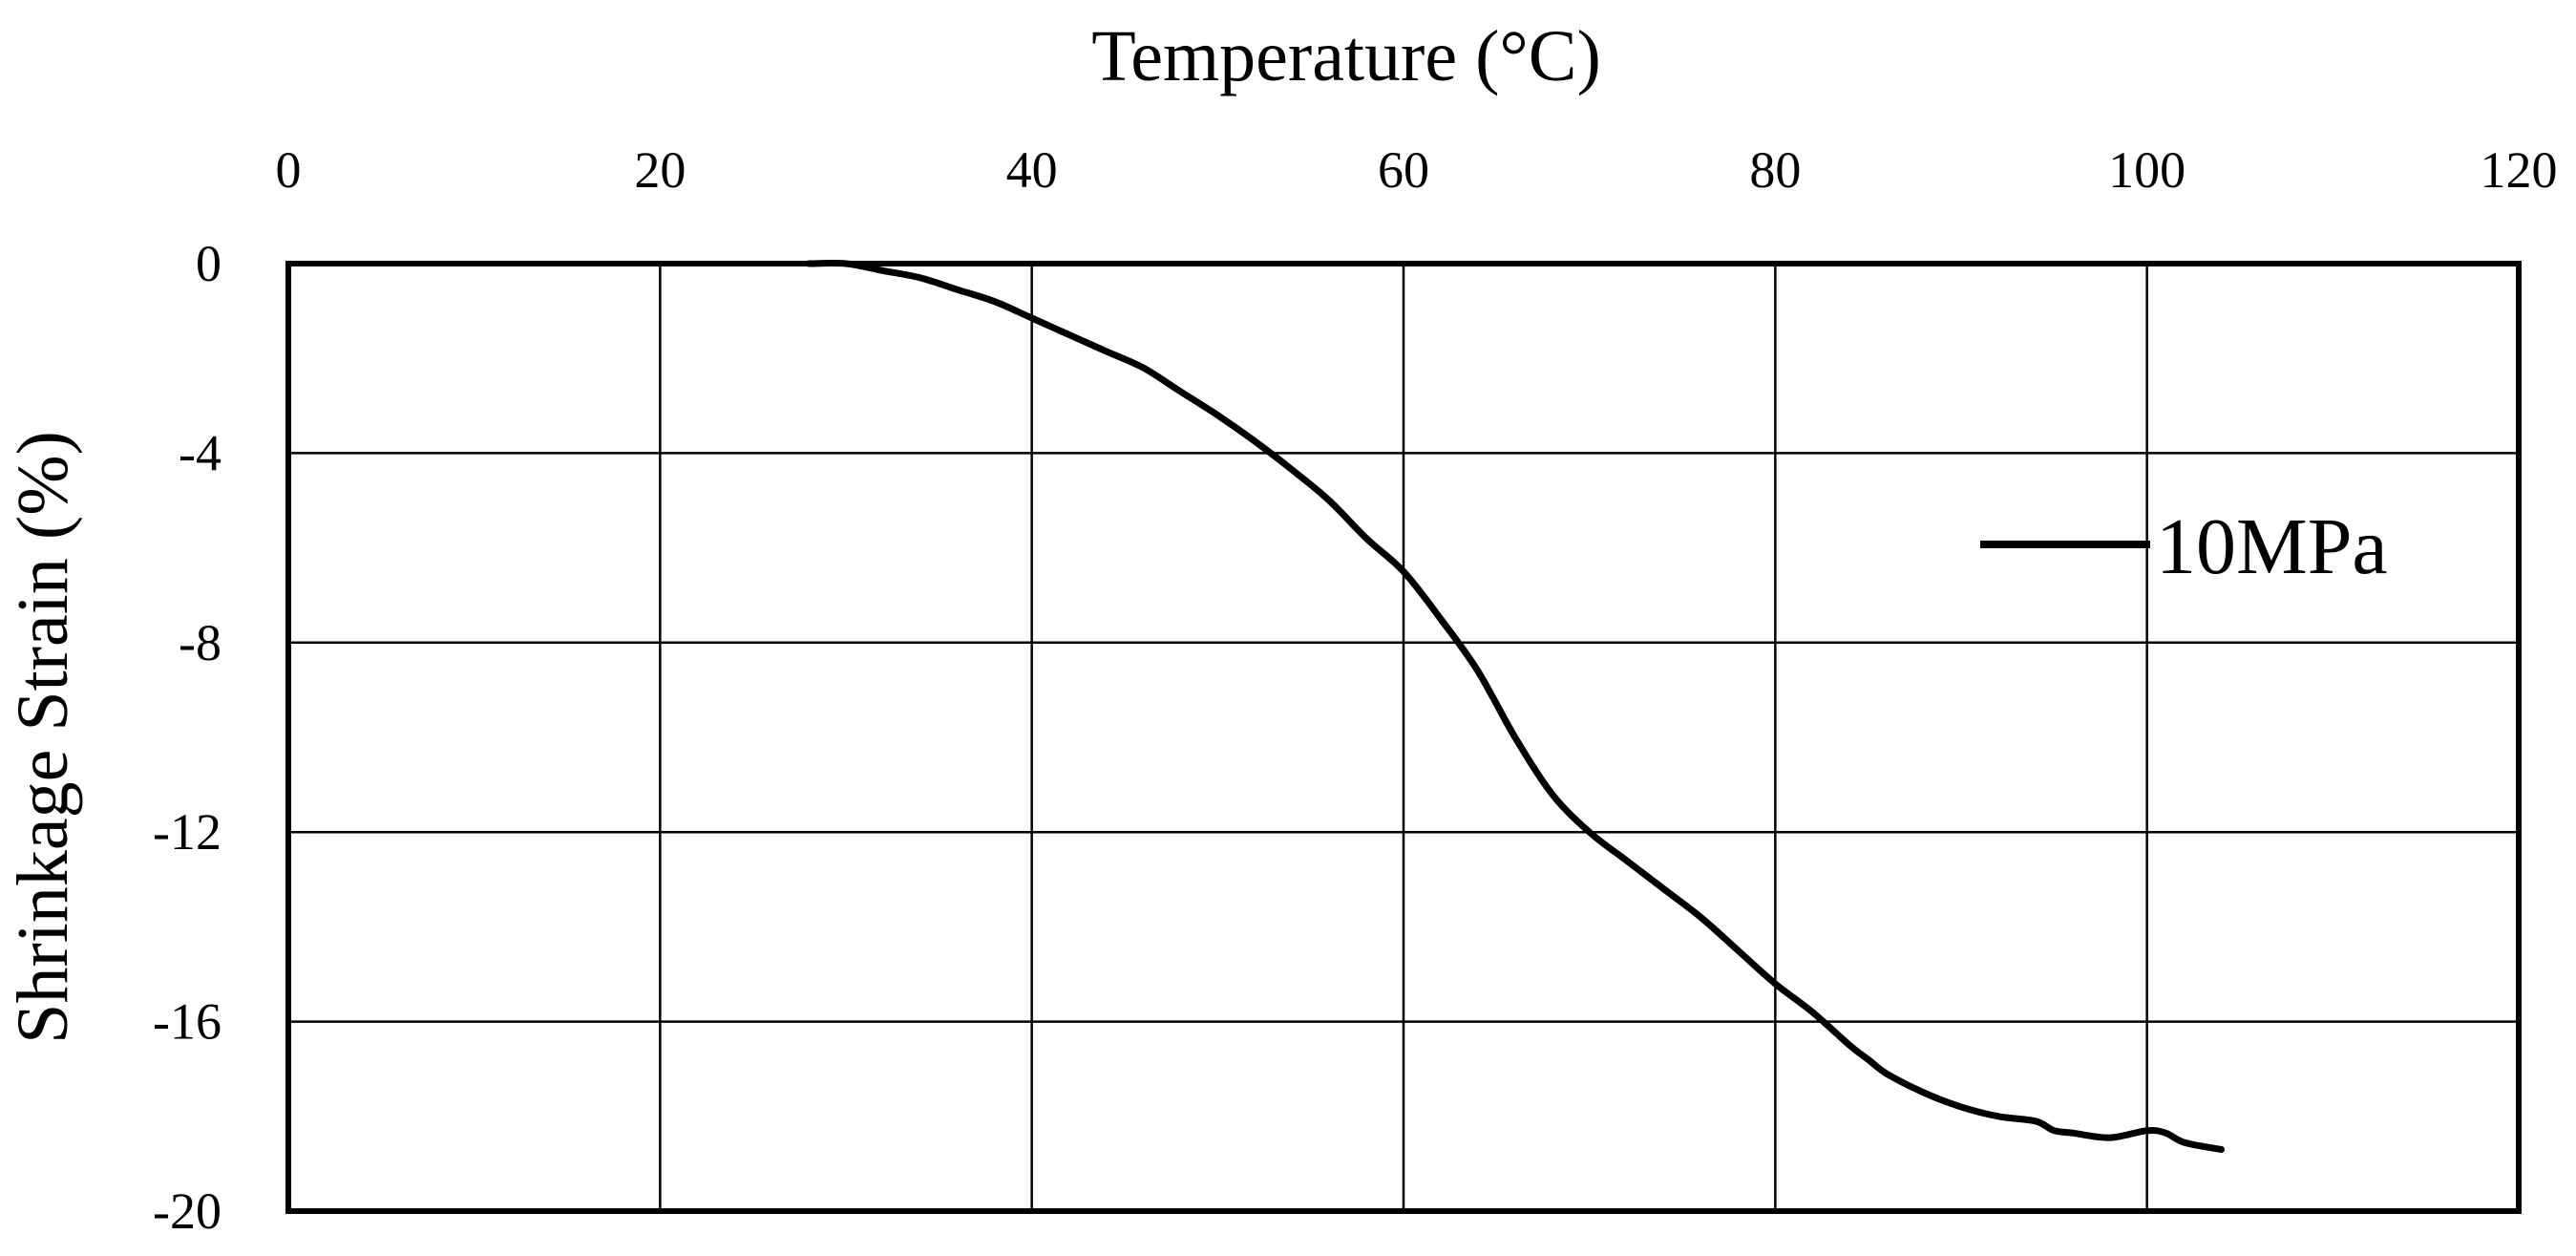  I want to click on legend-label-10mpa: 10MPa, so click(2272, 546).